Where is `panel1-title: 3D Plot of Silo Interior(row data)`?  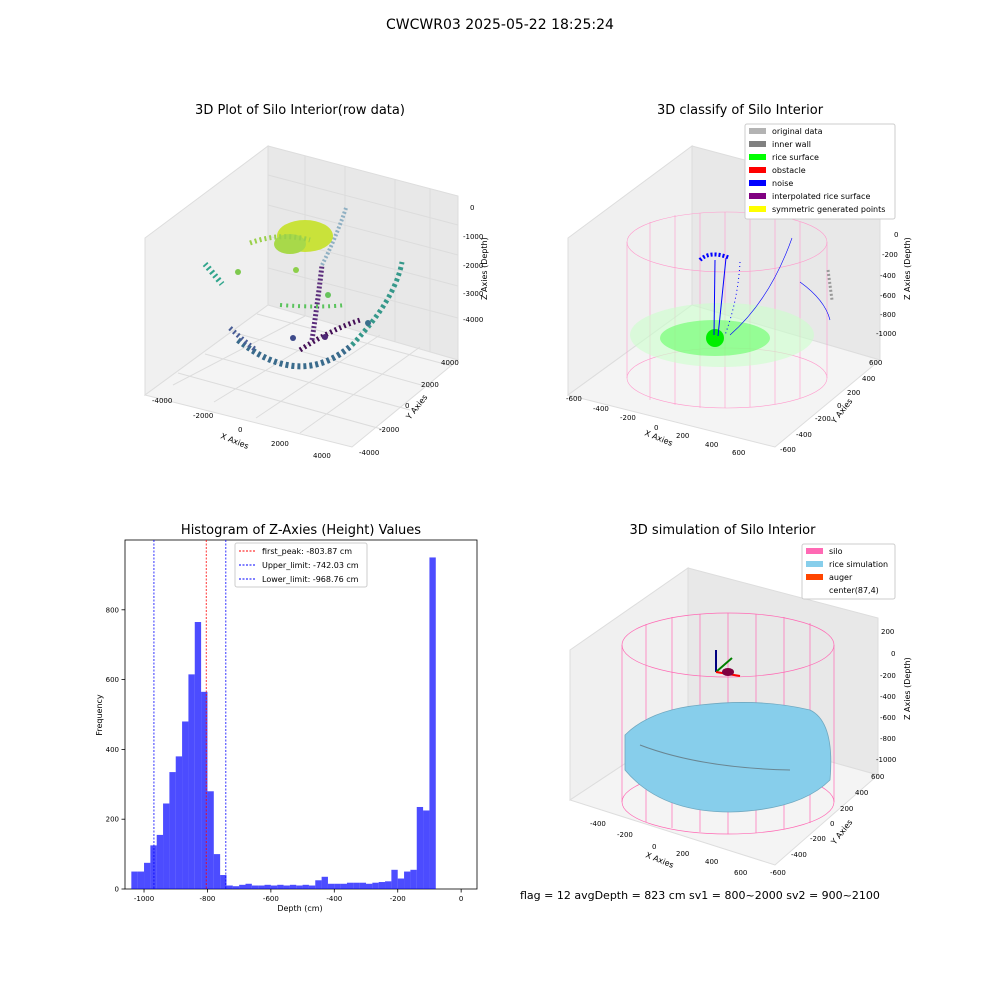 panel1-title: 3D Plot of Silo Interior(row data) is located at coordinates (300, 110).